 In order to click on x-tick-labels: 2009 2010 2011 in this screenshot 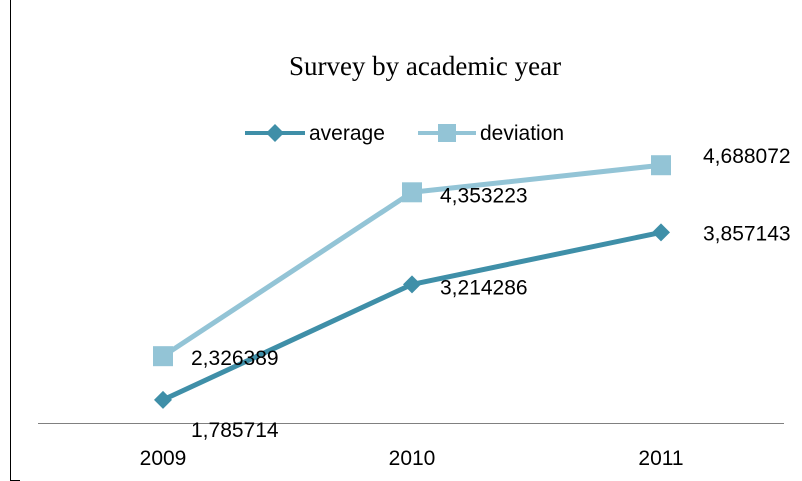, I will do `click(412, 458)`.